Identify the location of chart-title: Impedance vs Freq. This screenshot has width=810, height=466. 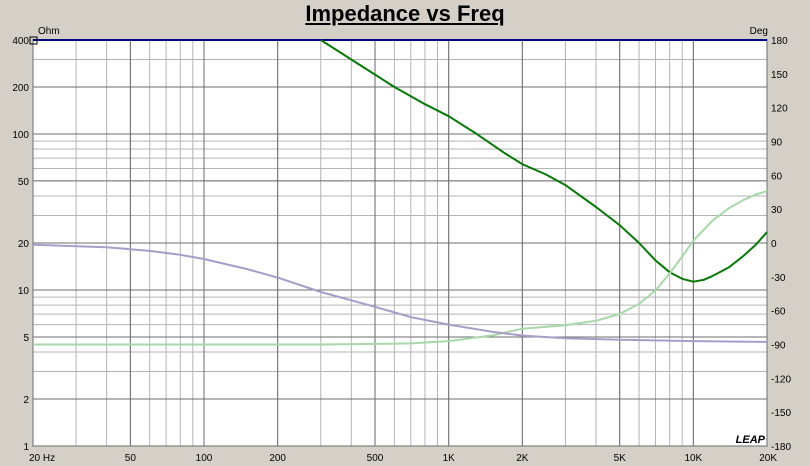
(405, 13).